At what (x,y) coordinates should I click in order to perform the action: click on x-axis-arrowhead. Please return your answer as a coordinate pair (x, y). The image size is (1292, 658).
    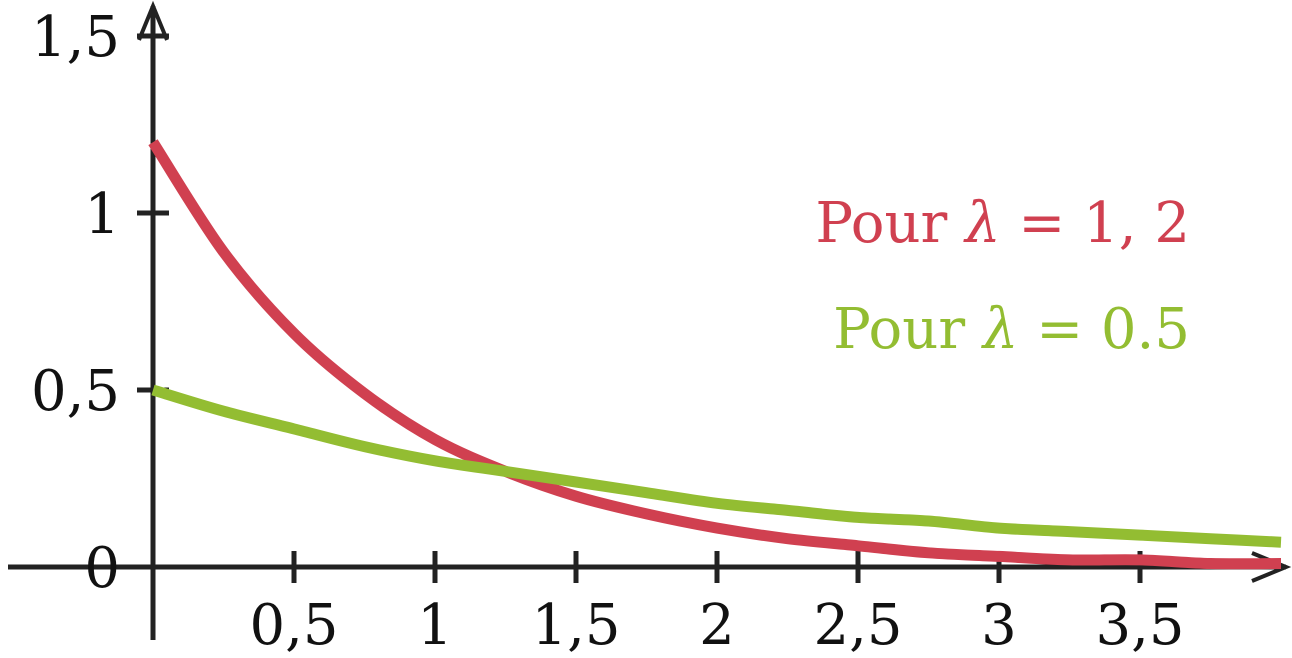
    Looking at the image, I should click on (1271, 567).